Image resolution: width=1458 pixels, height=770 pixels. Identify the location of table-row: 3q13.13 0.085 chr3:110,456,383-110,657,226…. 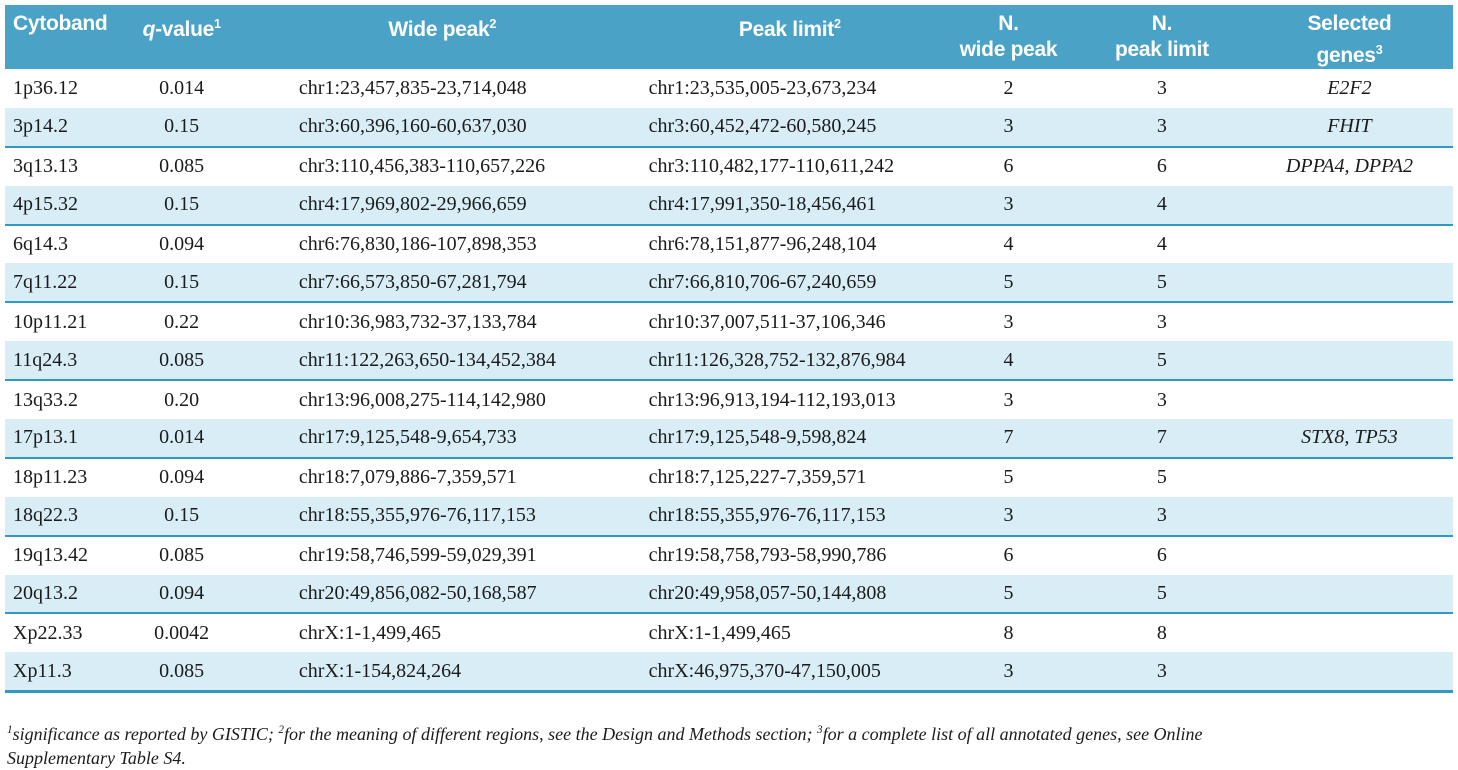
(729, 166).